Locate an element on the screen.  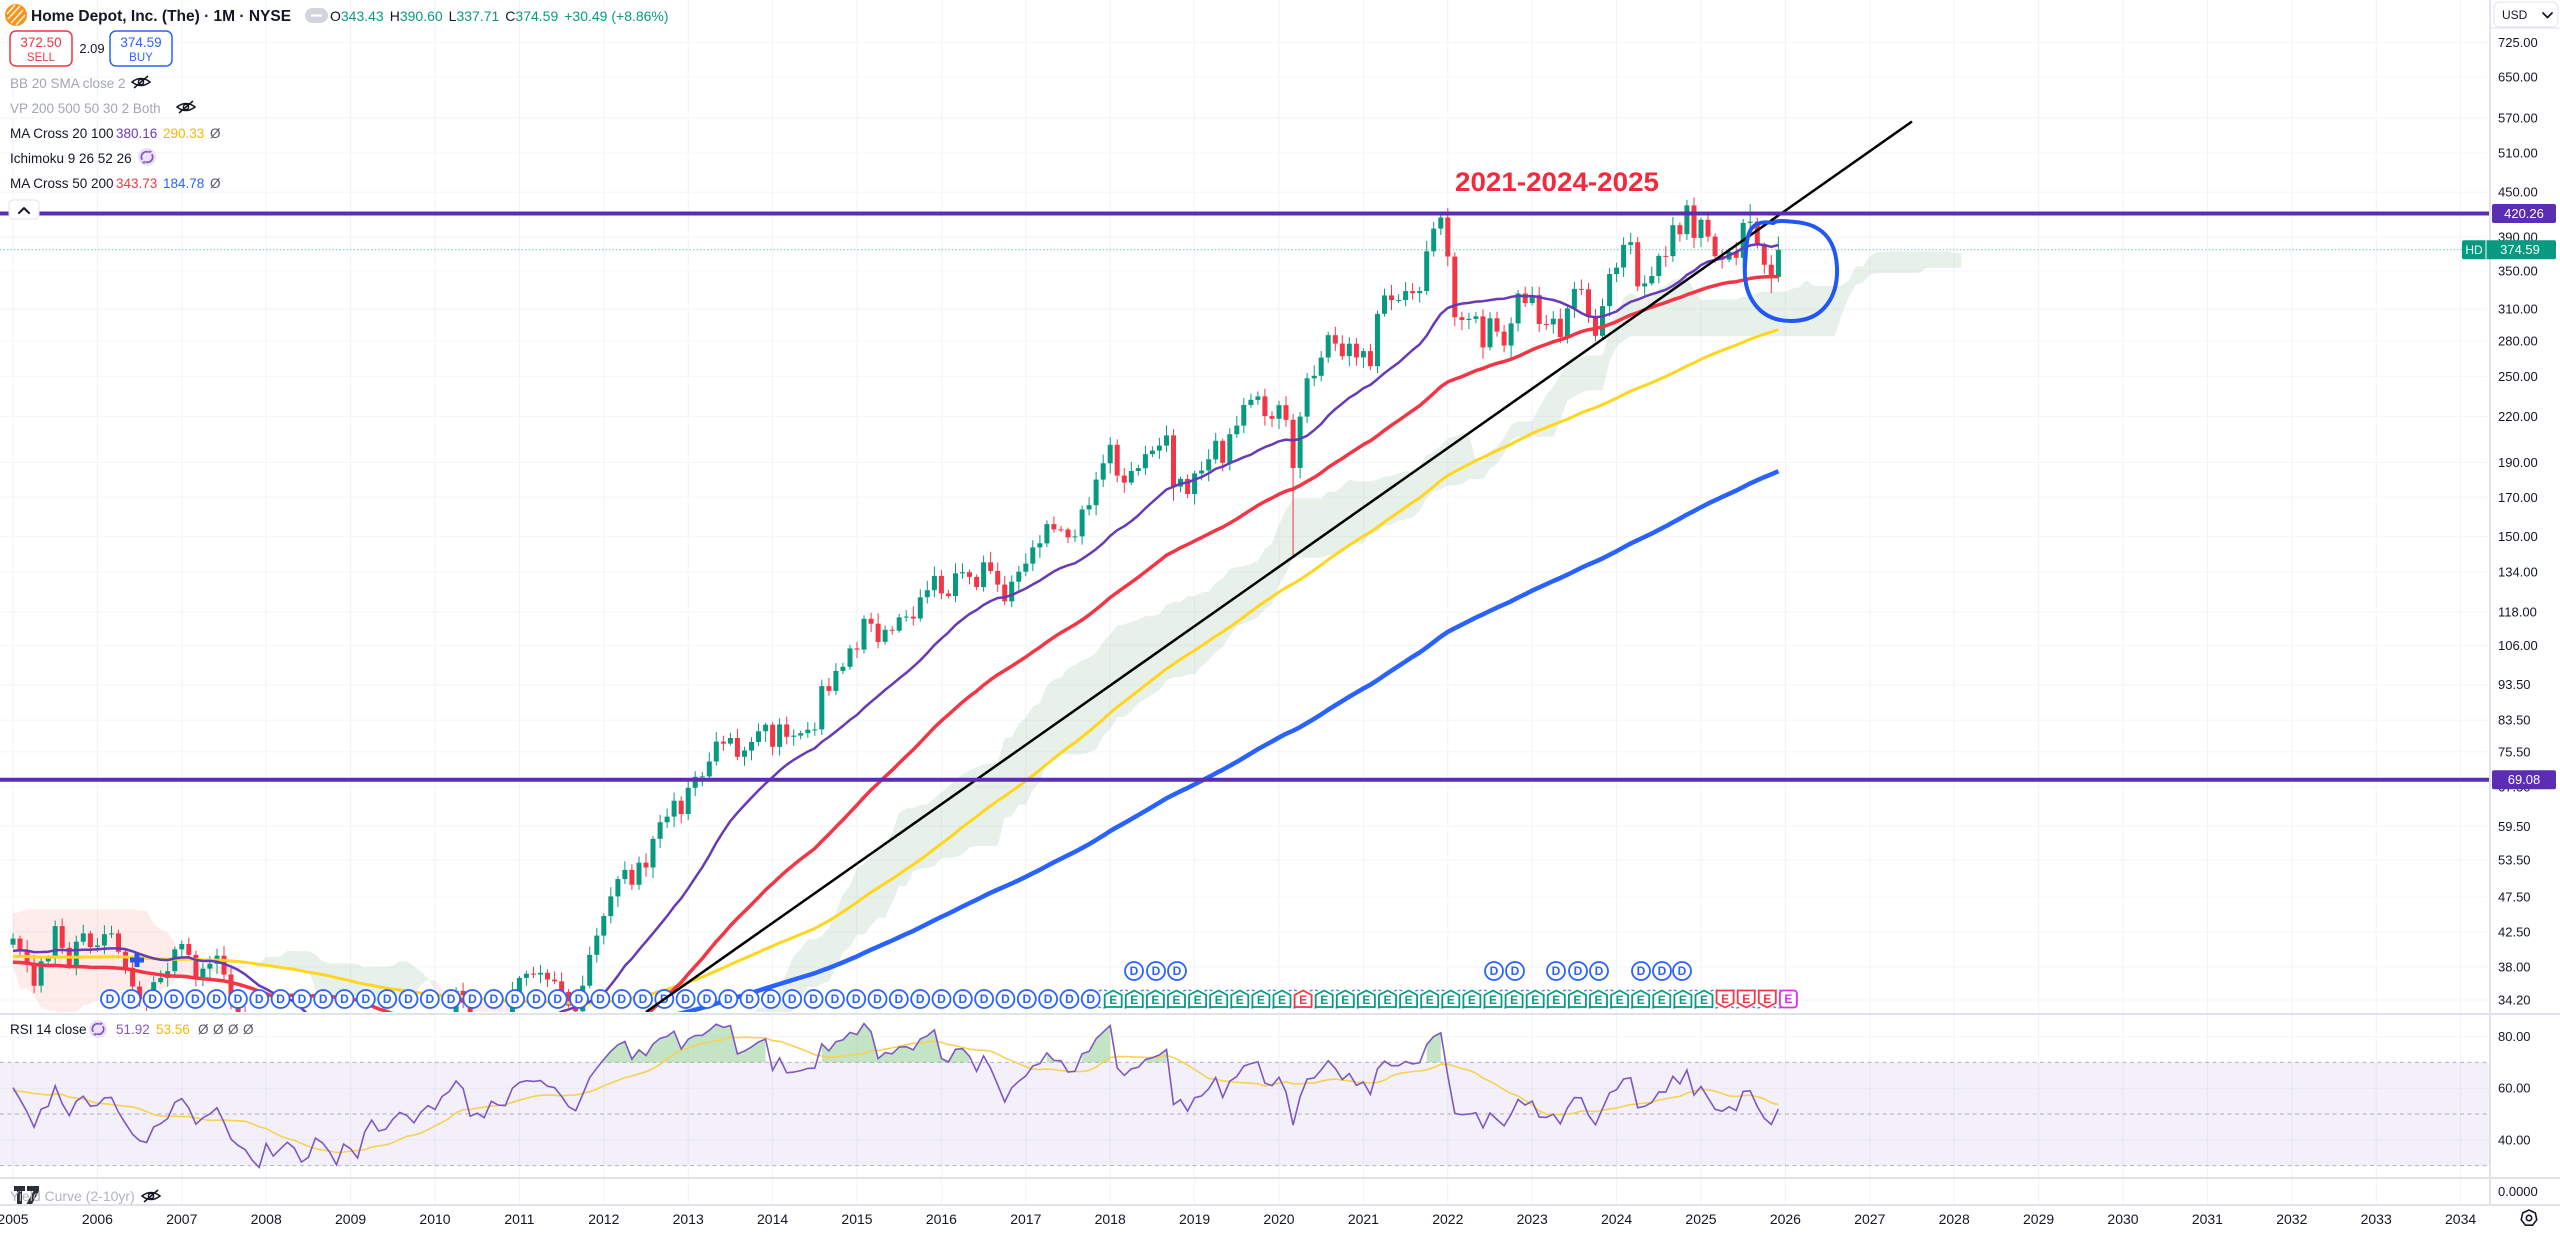
svg-text: 450.00 is located at coordinates (2518, 192).